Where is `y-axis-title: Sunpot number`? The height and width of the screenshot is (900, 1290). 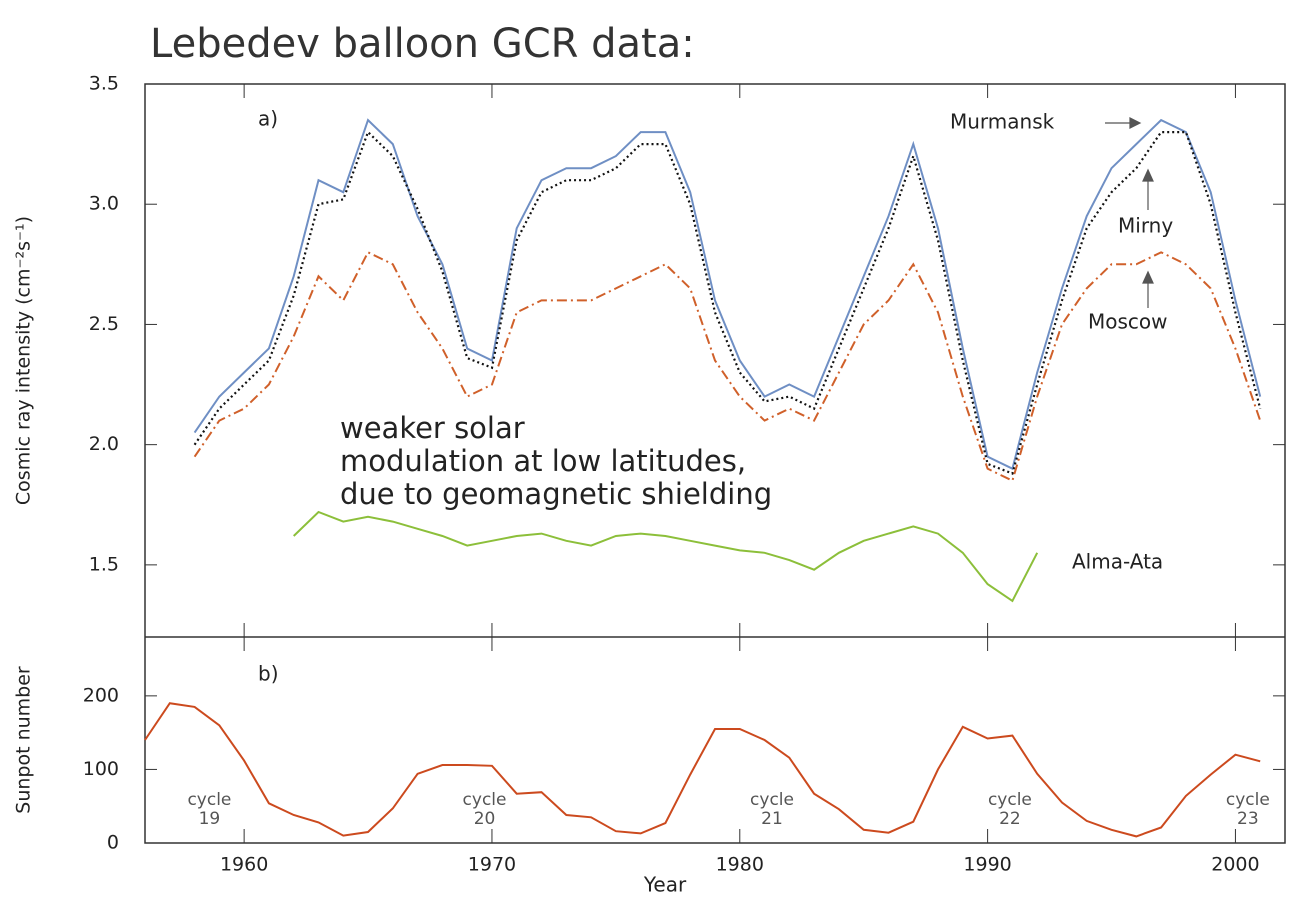
y-axis-title: Sunpot number is located at coordinates (24, 740).